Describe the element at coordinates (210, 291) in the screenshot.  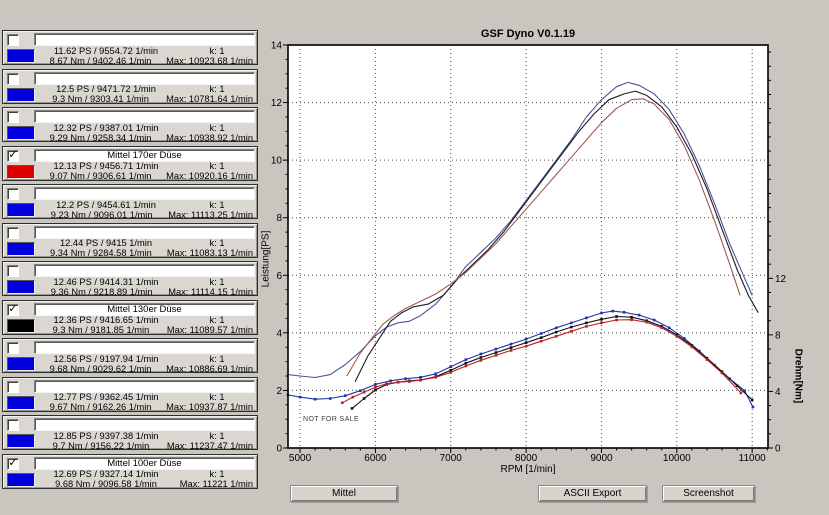
I see `run-max-rpm-value: Max: 11114.15 1/min` at that location.